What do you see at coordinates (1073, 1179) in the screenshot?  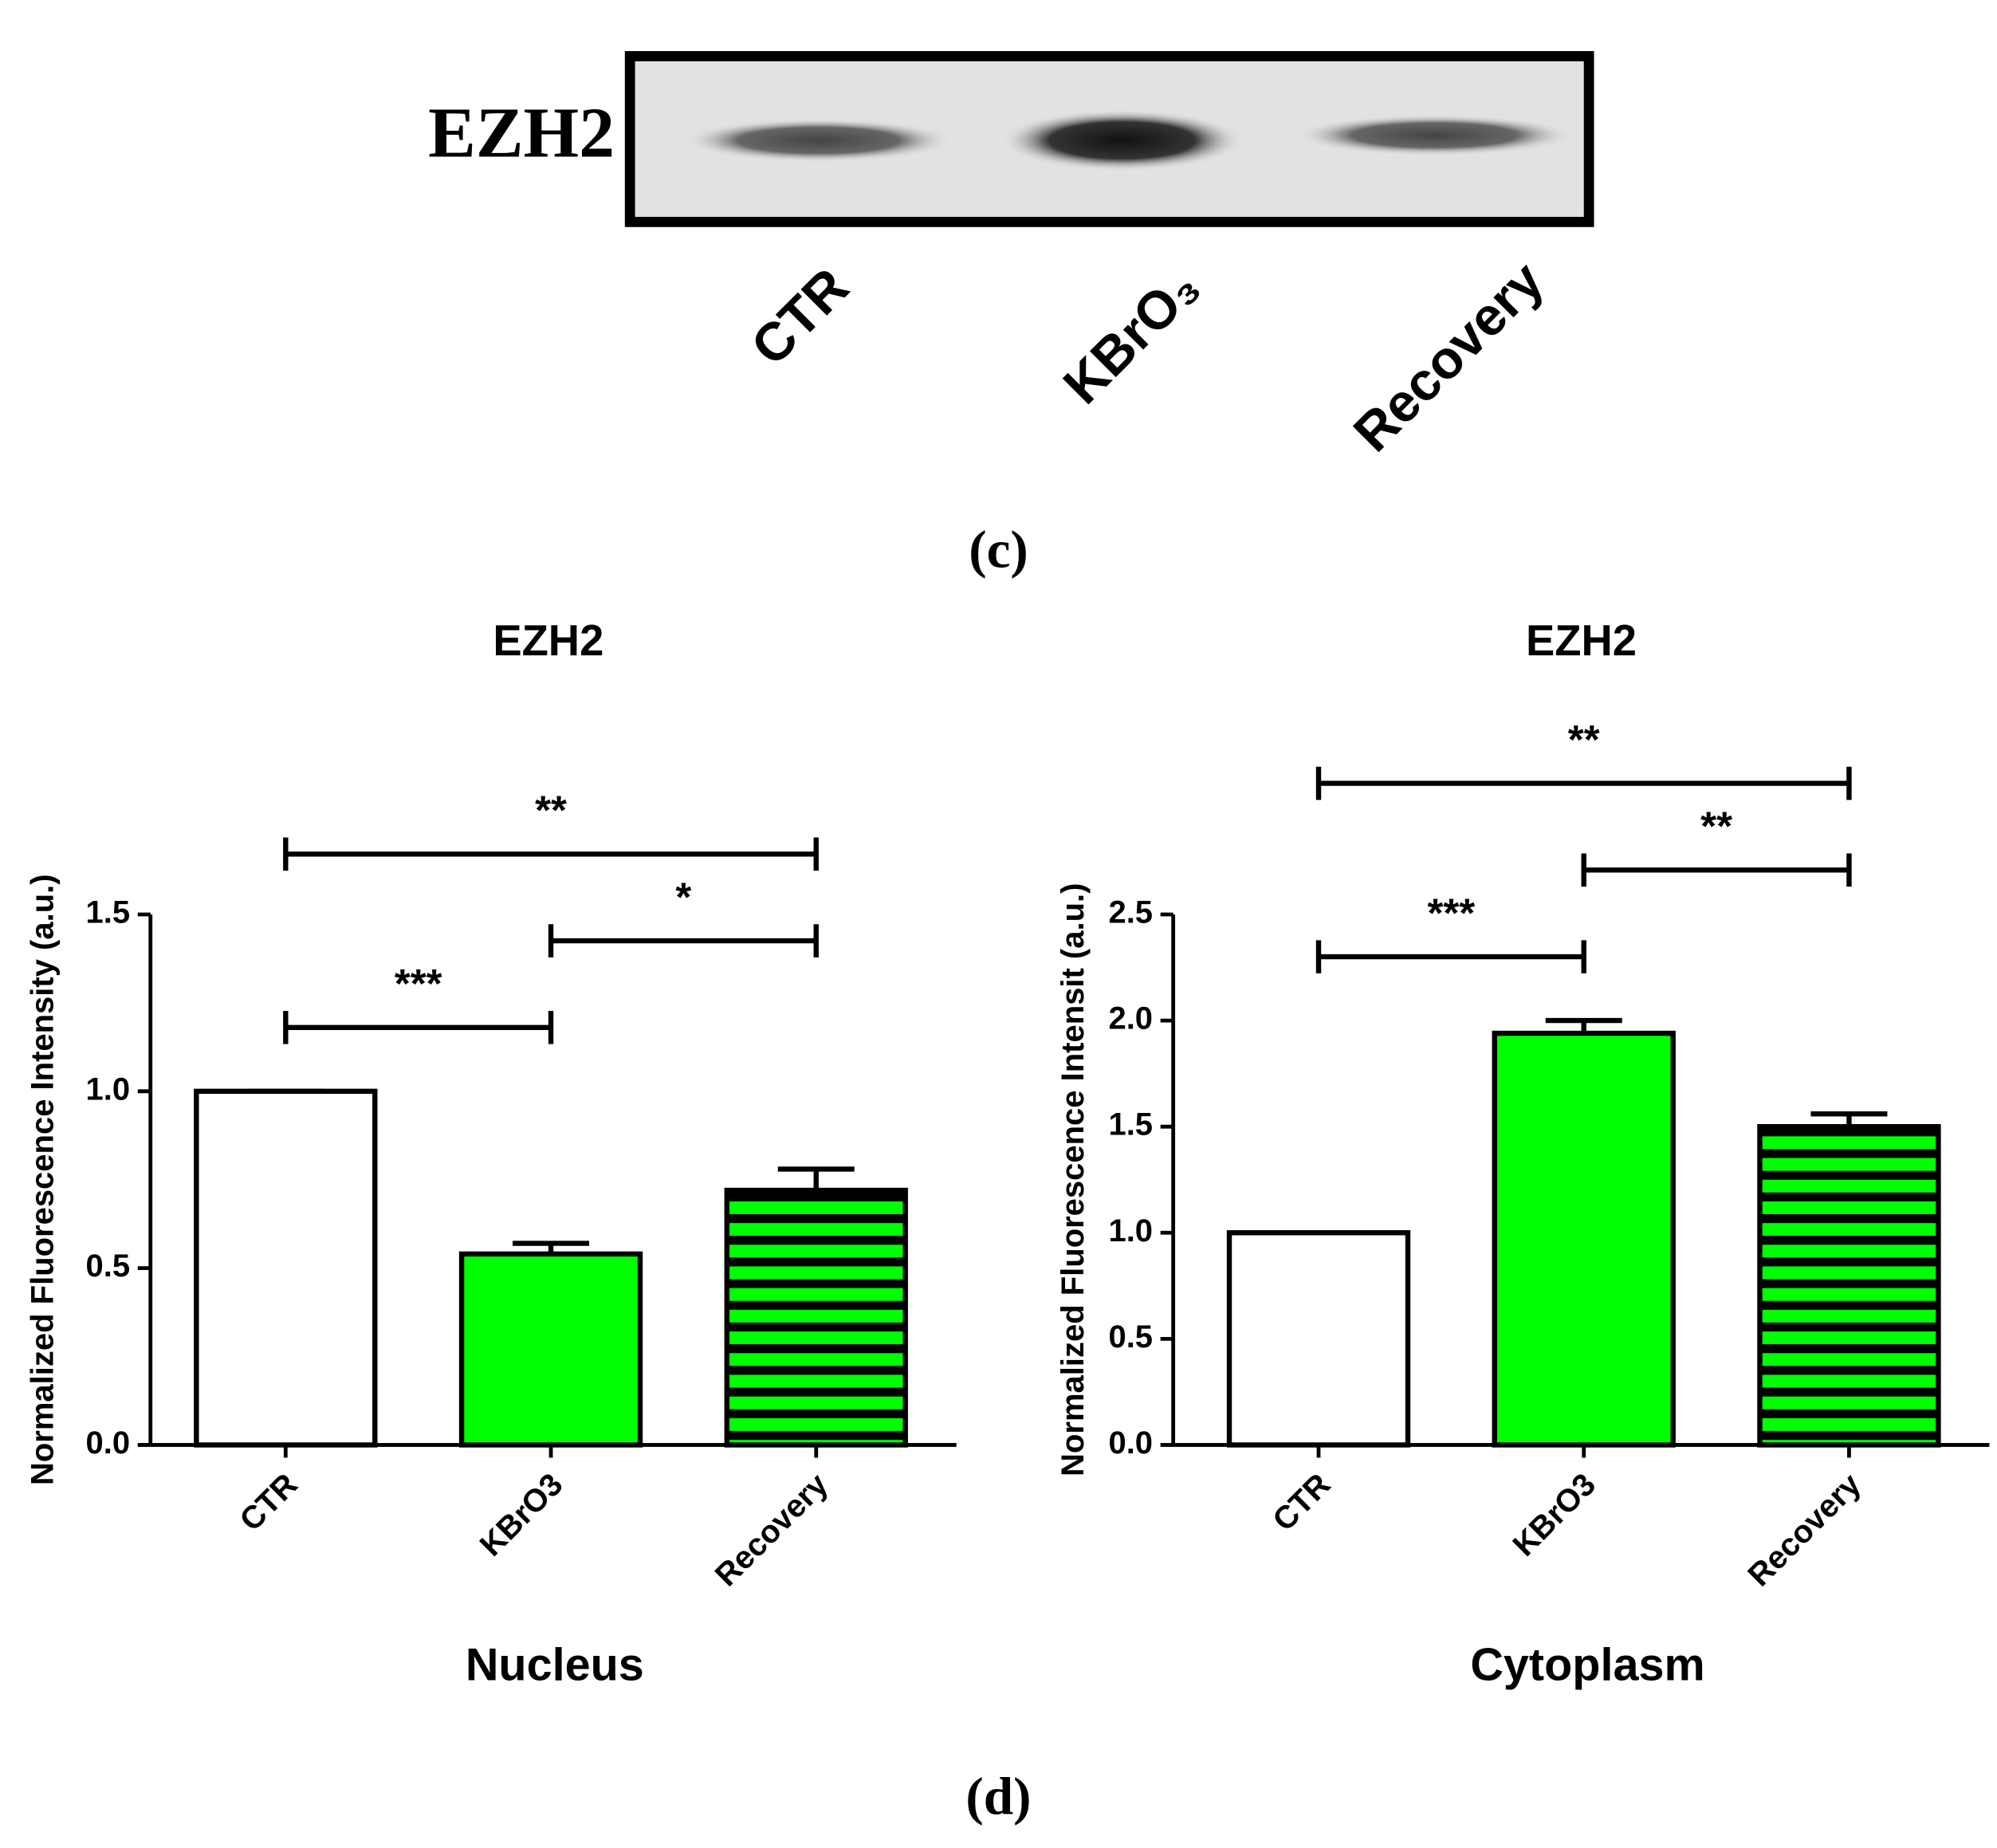 I see `y-axis-label: Normalized Fluorescence Intensit (a.u.)` at bounding box center [1073, 1179].